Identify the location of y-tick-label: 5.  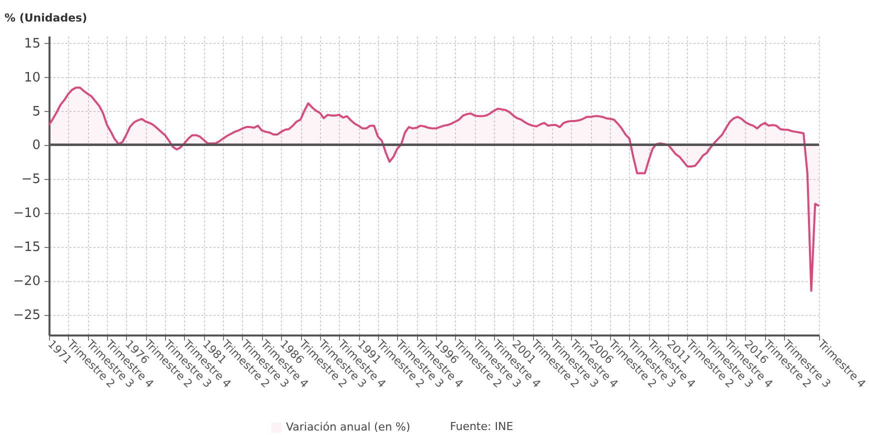
(36, 112).